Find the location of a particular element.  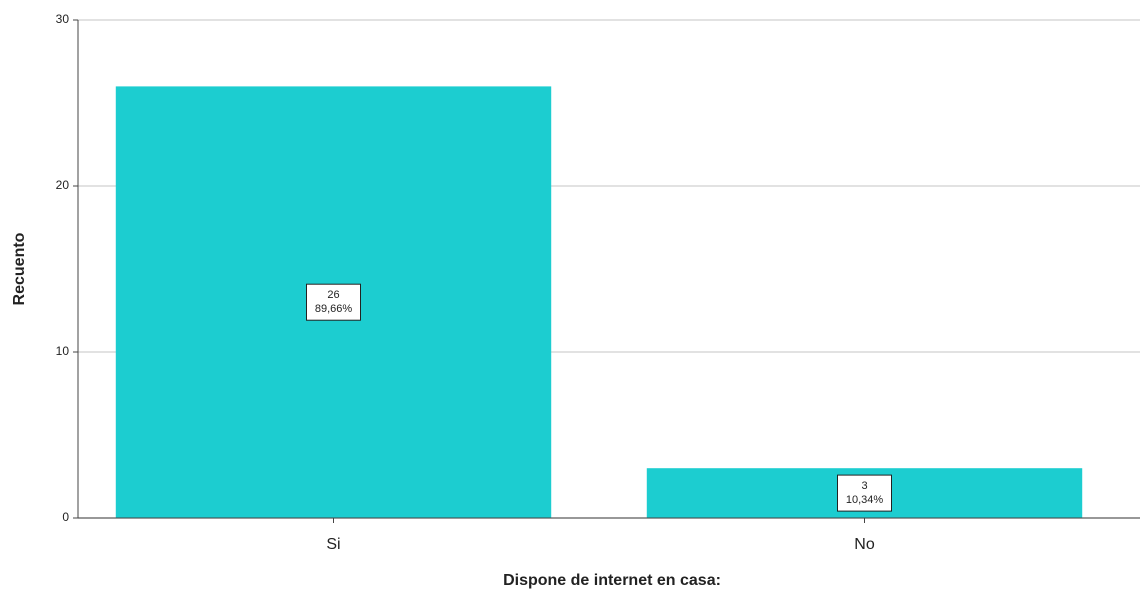

data-label: 3 is located at coordinates (864, 486).